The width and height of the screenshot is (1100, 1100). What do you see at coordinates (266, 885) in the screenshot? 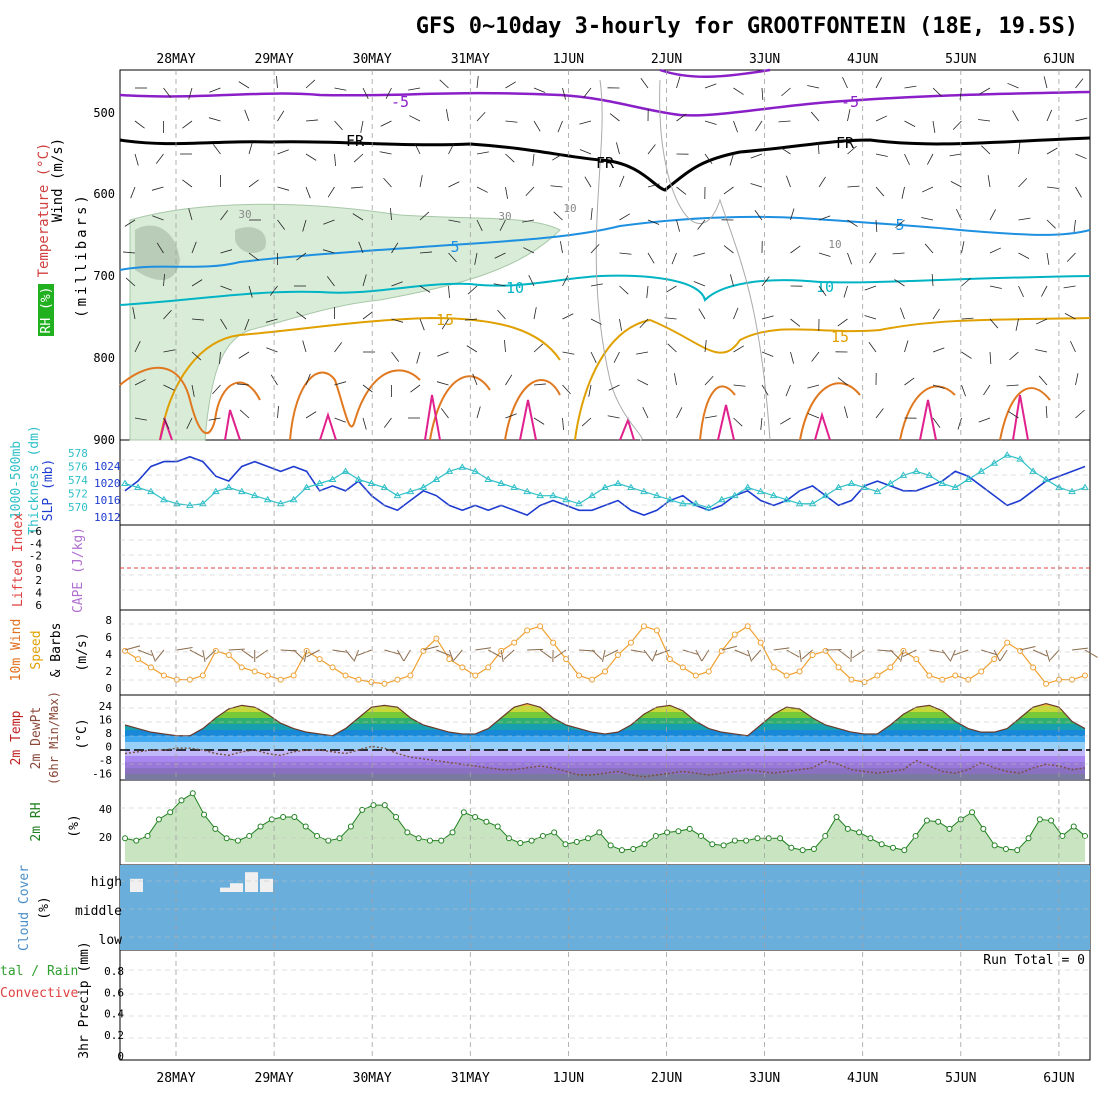
I see `cloud-bar` at bounding box center [266, 885].